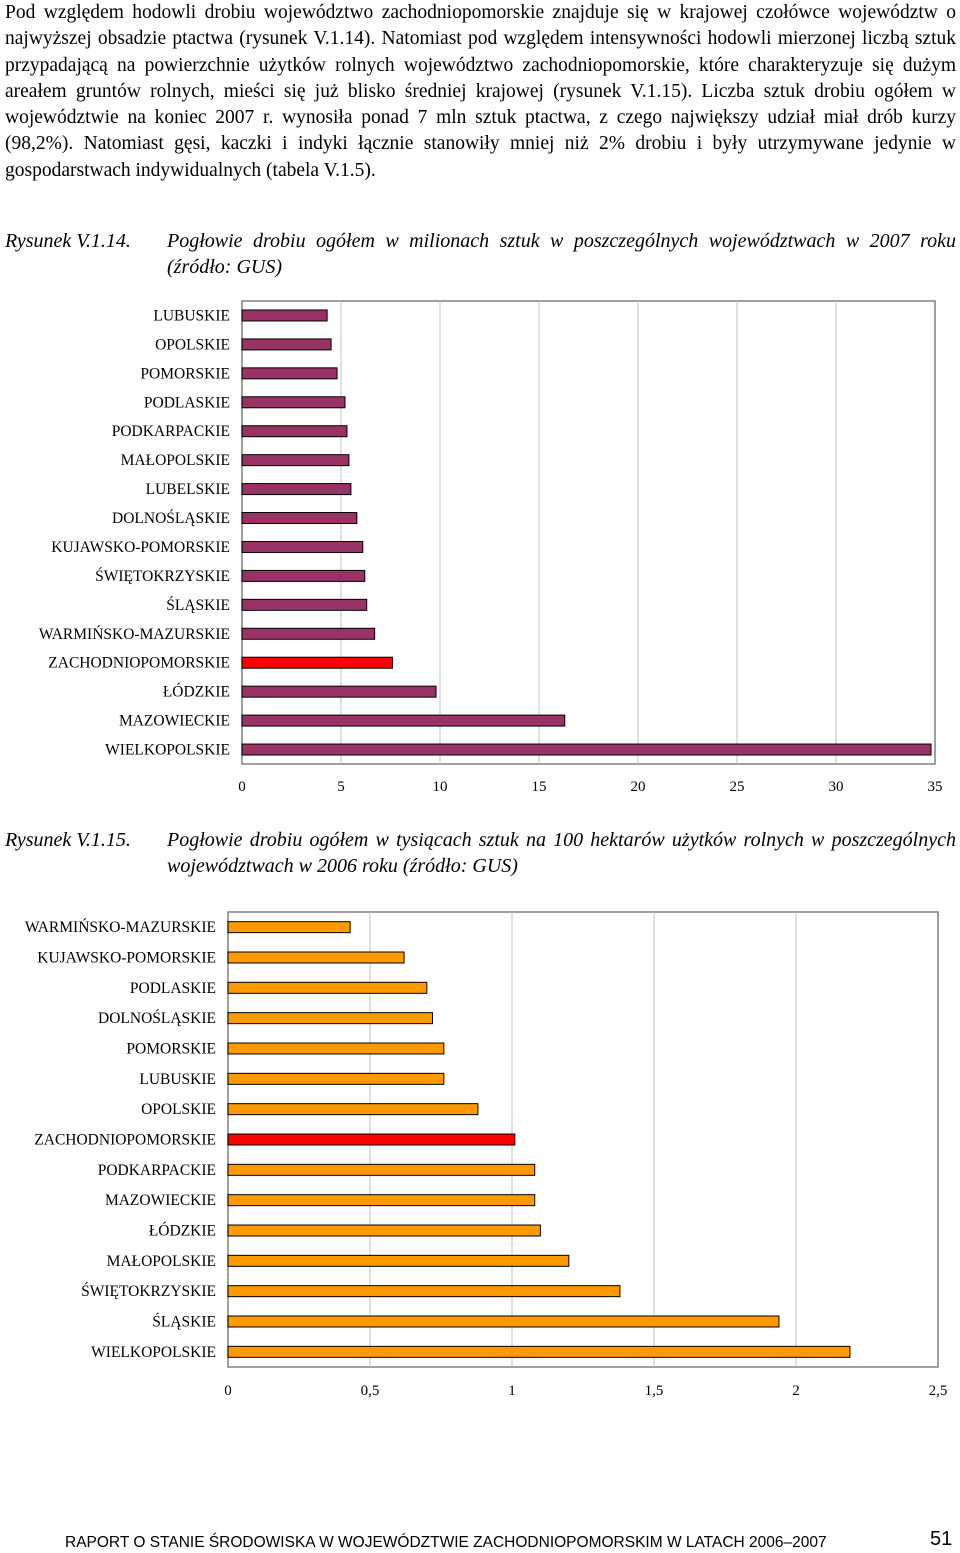 Image resolution: width=960 pixels, height=1553 pixels. What do you see at coordinates (341, 787) in the screenshot?
I see `x-tick-label: 5` at bounding box center [341, 787].